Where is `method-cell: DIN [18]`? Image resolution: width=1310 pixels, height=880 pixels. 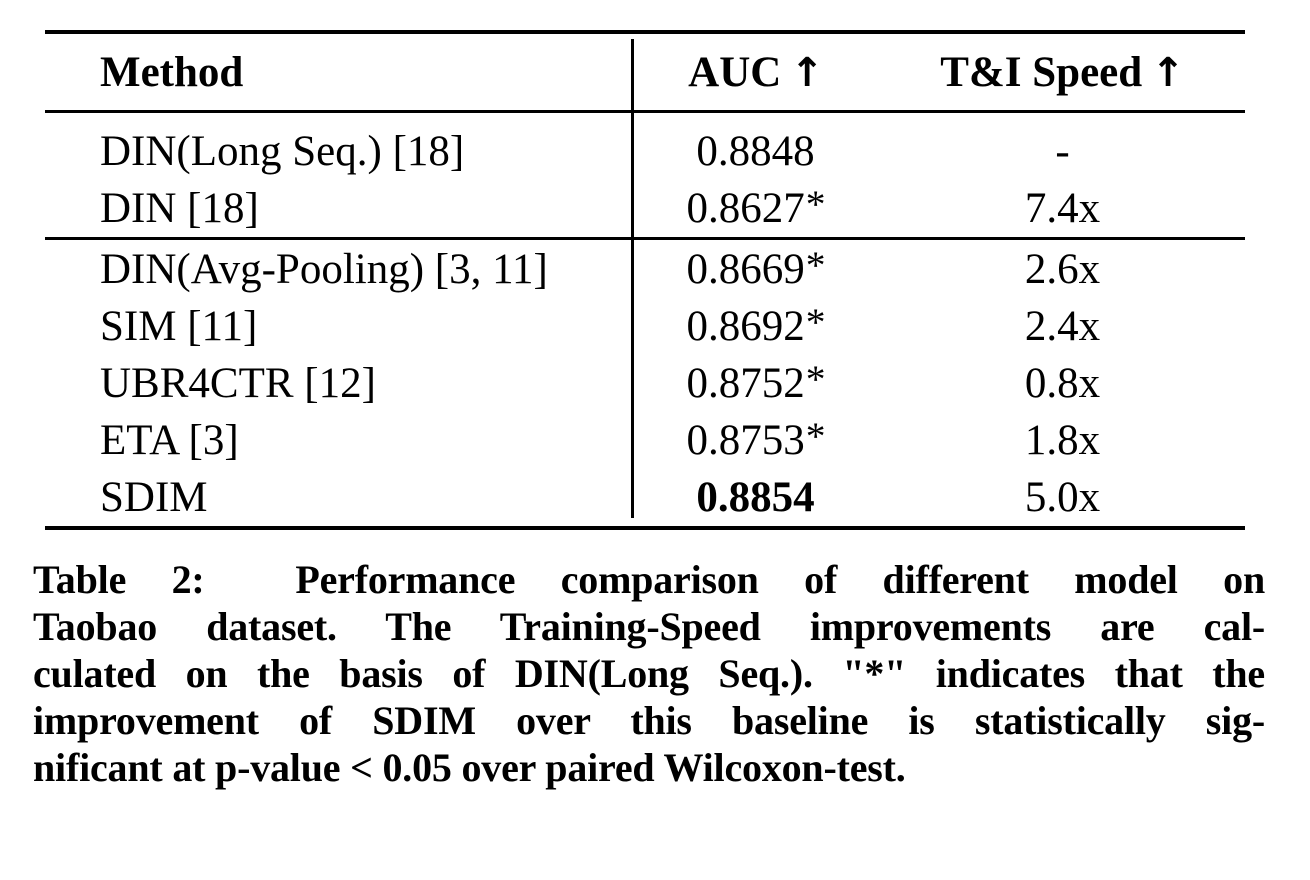
method-cell: DIN [18] is located at coordinates (179, 208).